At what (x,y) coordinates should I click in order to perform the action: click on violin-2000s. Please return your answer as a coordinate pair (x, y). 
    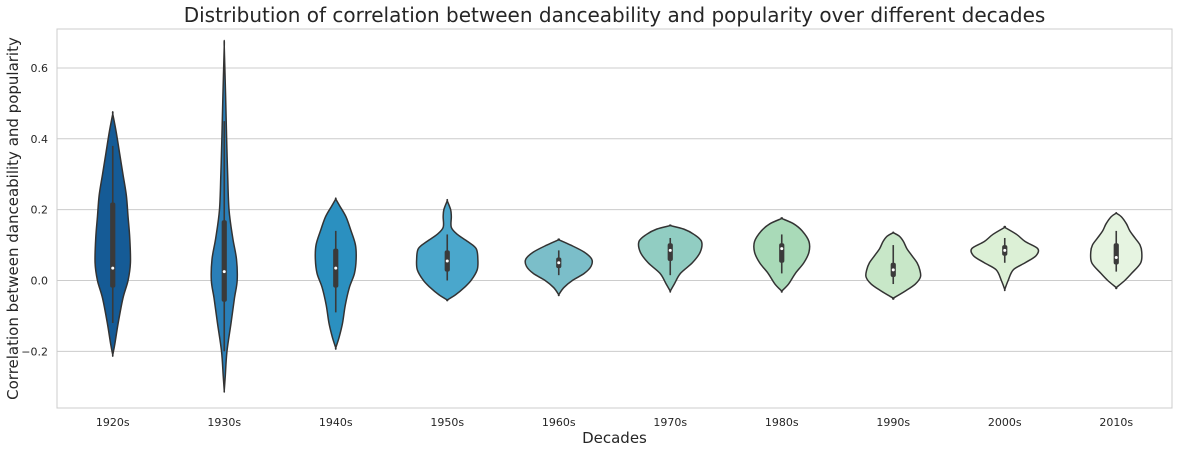
    Looking at the image, I should click on (1005, 258).